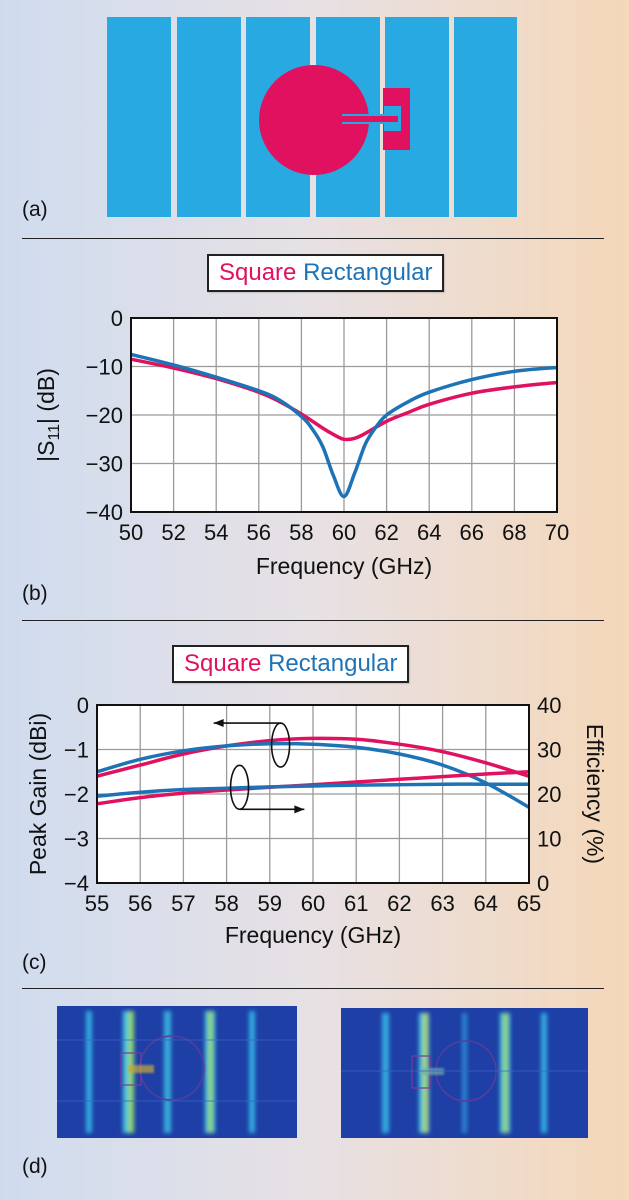 This screenshot has width=629, height=1200. Describe the element at coordinates (76, 750) in the screenshot. I see `y-tick-label: −1` at that location.